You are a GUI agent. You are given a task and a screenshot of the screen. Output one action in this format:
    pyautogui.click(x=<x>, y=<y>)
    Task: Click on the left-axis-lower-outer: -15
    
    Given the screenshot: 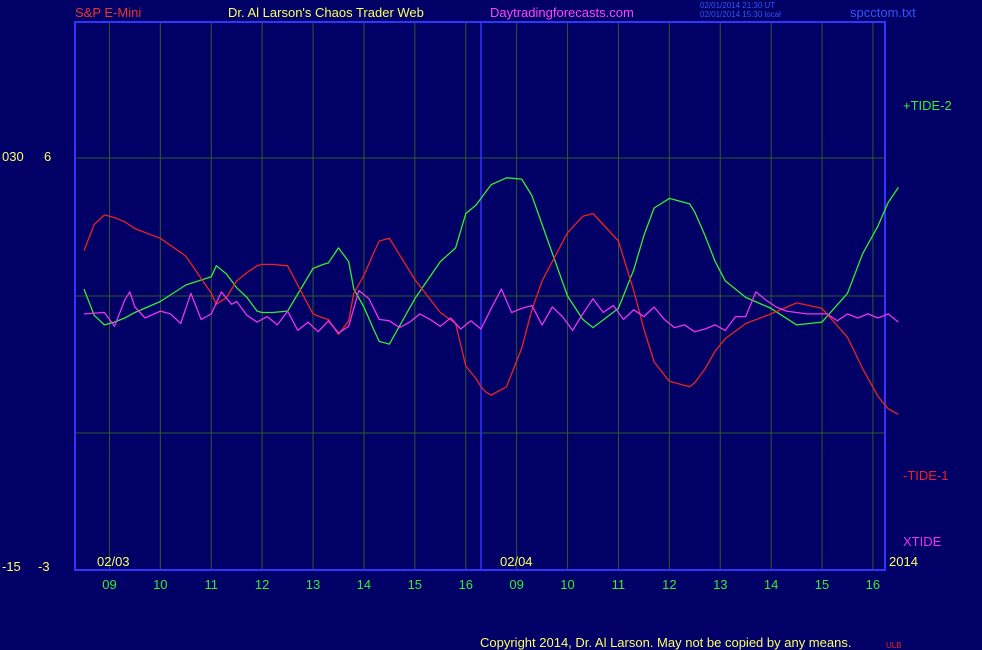 What is the action you would take?
    pyautogui.click(x=11, y=566)
    